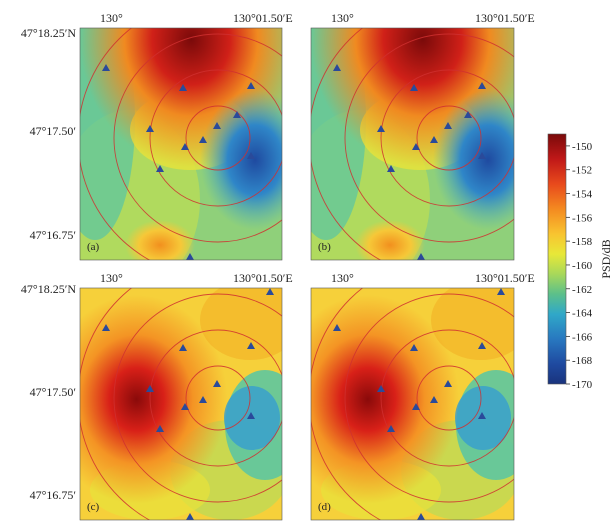  Describe the element at coordinates (582, 147) in the screenshot. I see `colorbar-tick-label: -150` at that location.